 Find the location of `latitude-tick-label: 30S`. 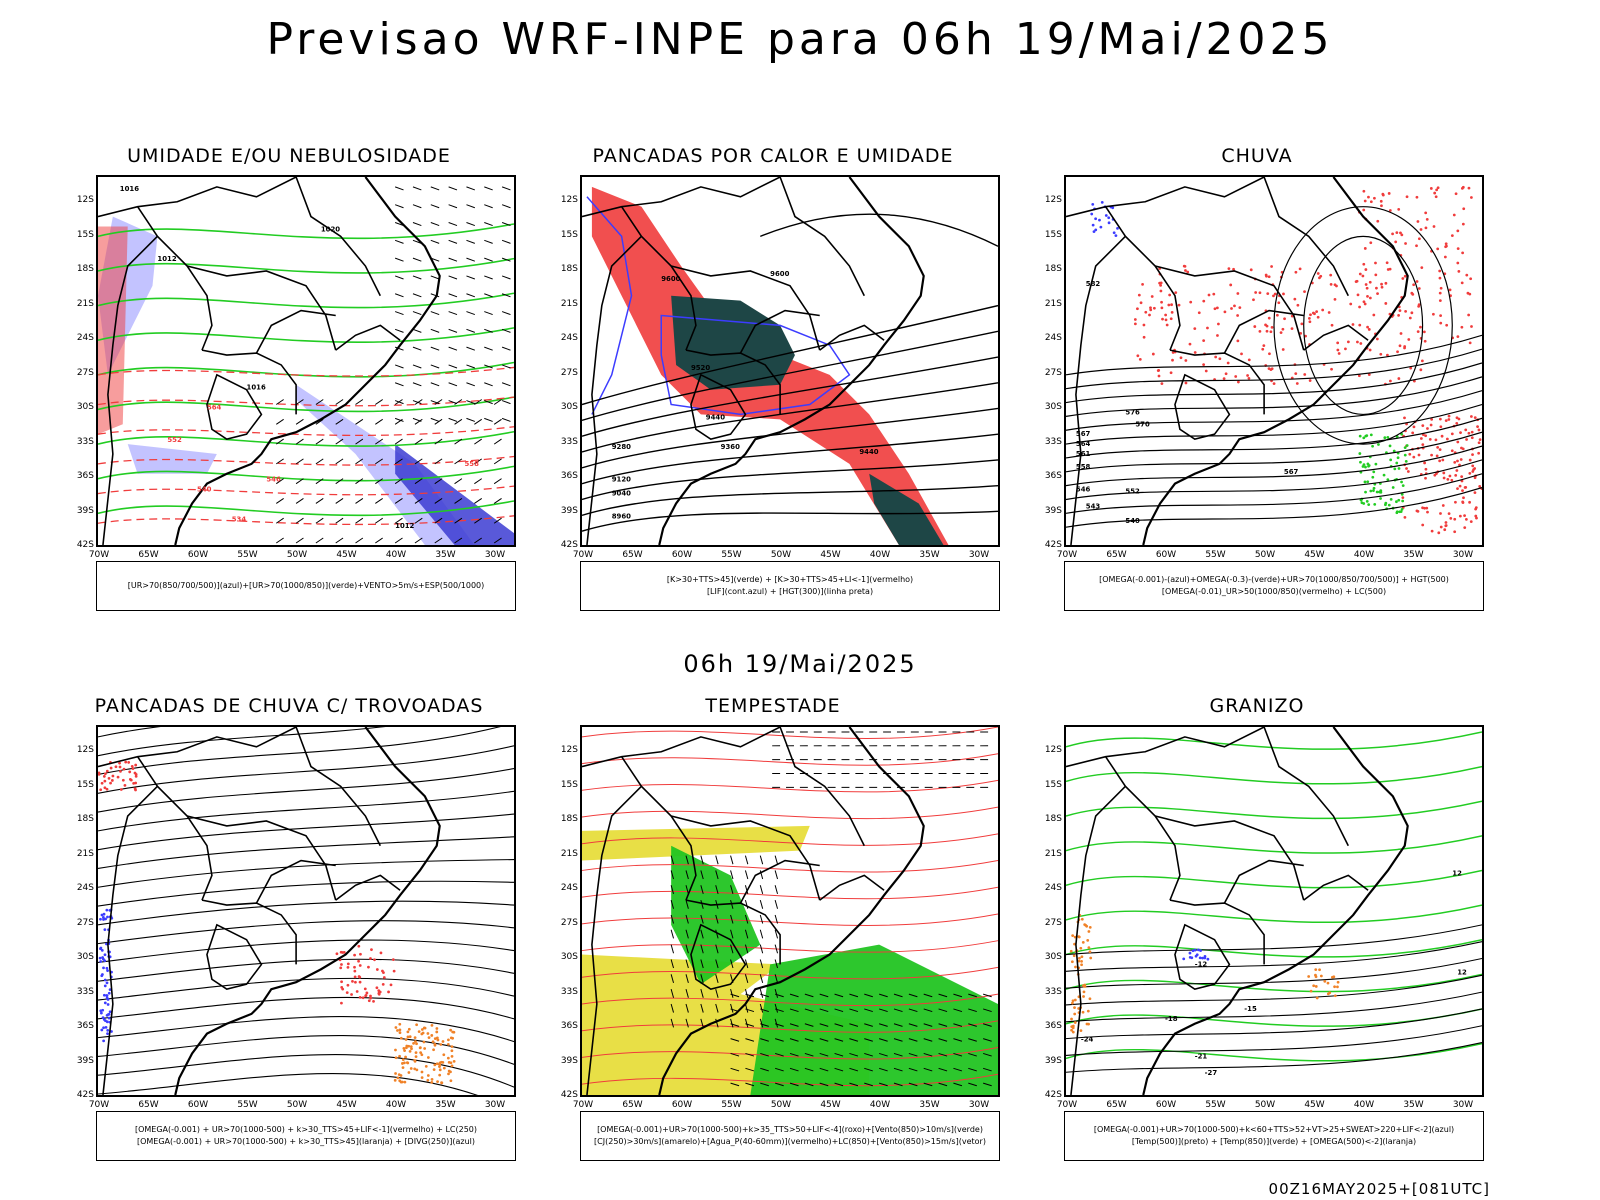

latitude-tick-label: 30S is located at coordinates (569, 407).